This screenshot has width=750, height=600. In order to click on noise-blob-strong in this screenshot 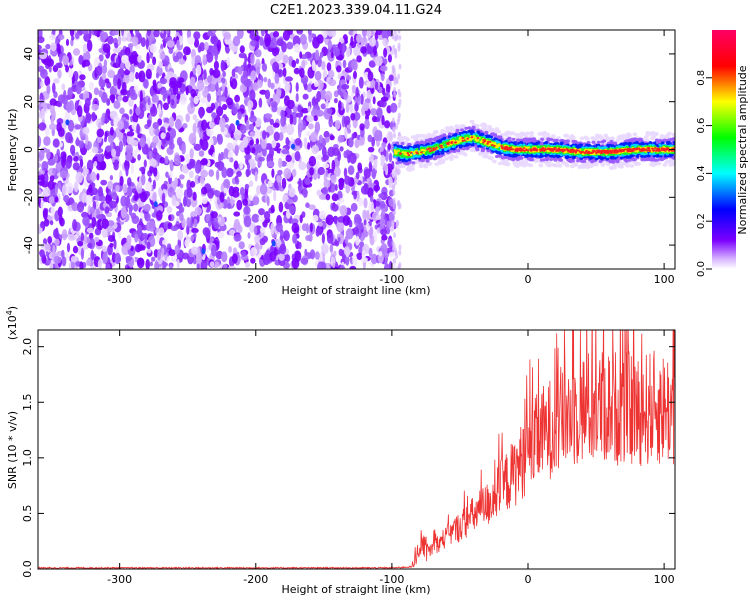, I will do `click(155, 204)`.